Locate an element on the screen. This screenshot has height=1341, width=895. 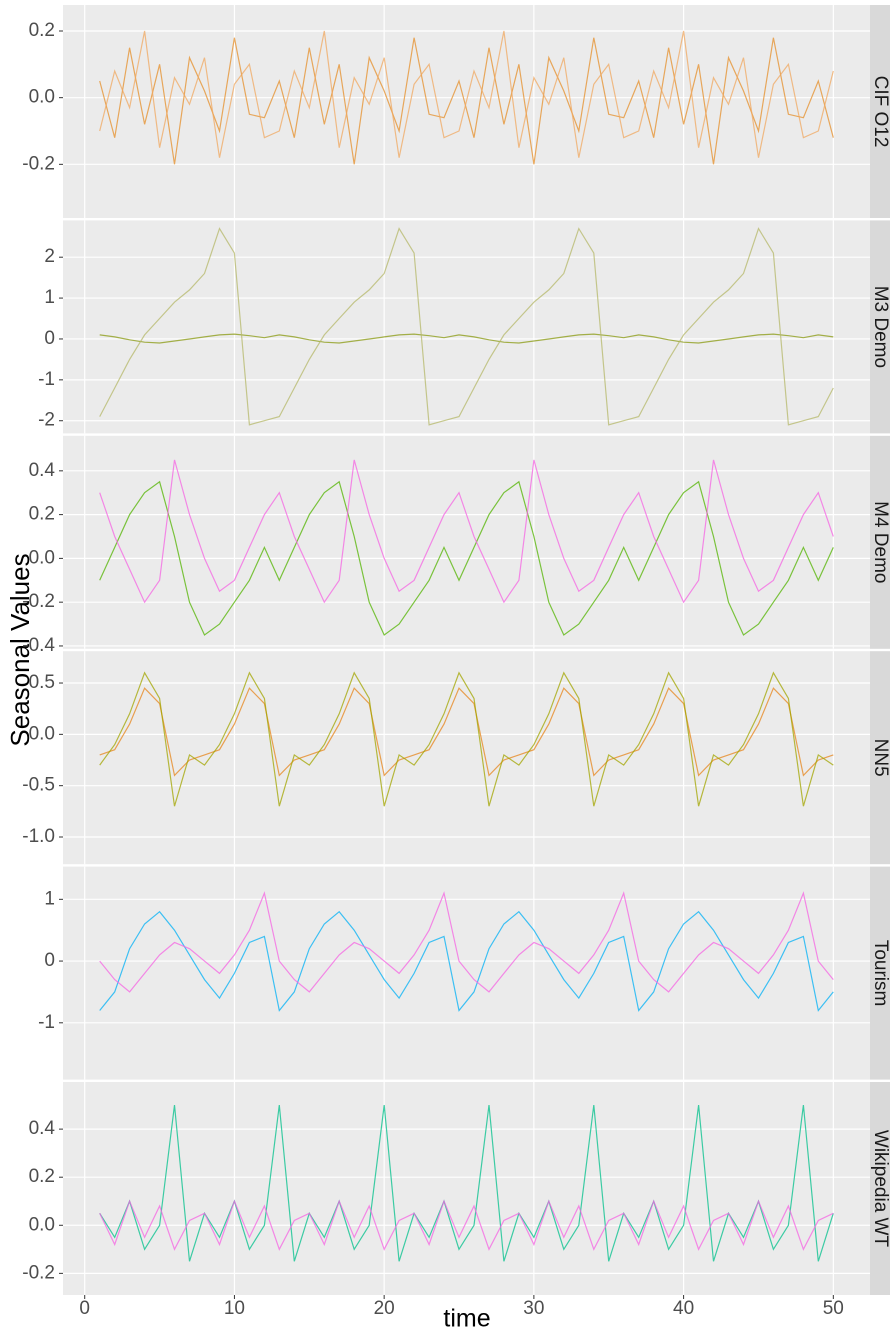
y-tick-label: 0.5 is located at coordinates (42, 682).